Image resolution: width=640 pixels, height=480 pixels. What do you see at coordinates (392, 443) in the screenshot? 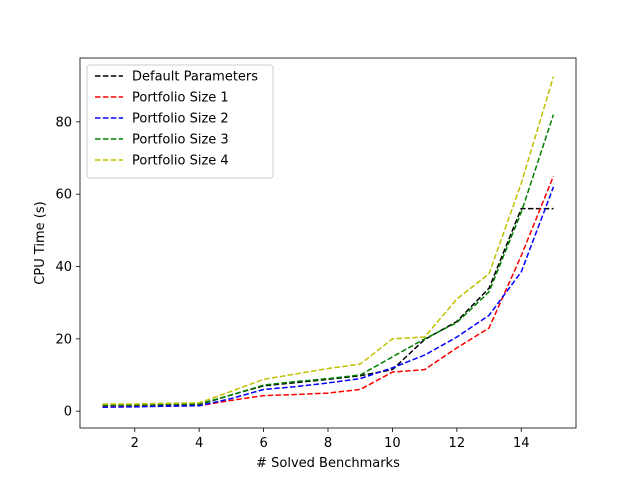
I see `x-tick-label: 10` at bounding box center [392, 443].